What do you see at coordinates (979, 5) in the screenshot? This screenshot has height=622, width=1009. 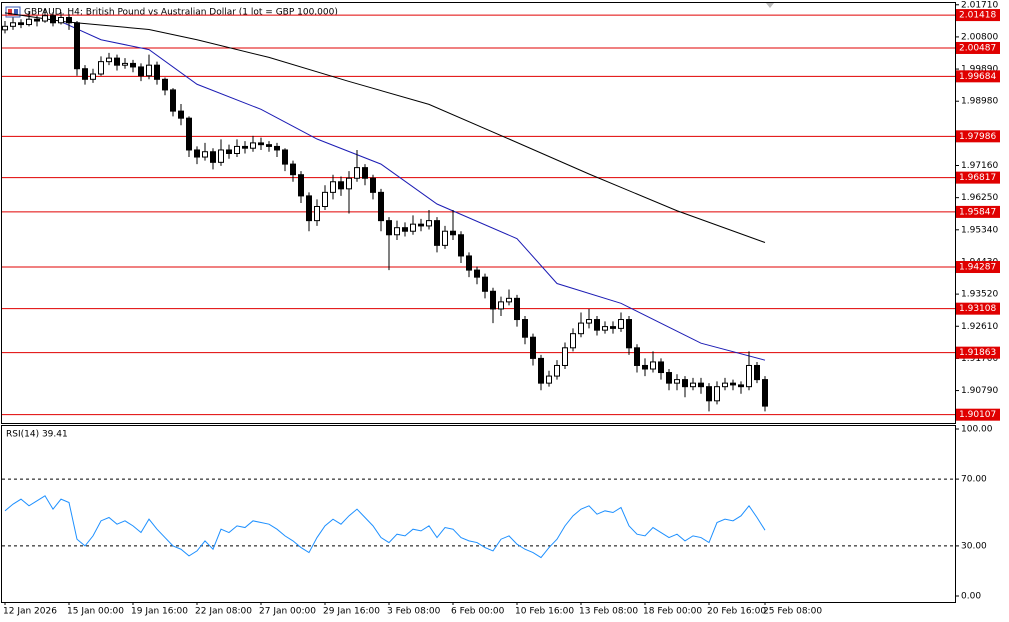 I see `y-tick-label: 2.01710` at bounding box center [979, 5].